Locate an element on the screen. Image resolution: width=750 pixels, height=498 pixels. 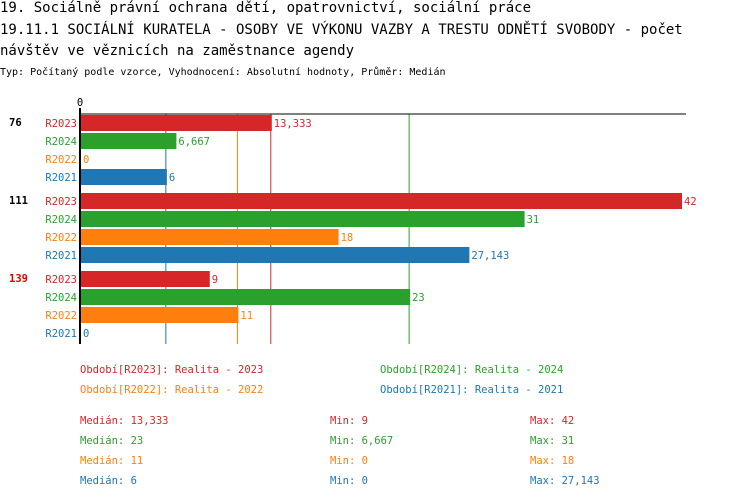
stat-median: Medián: 6 is located at coordinates (108, 481).